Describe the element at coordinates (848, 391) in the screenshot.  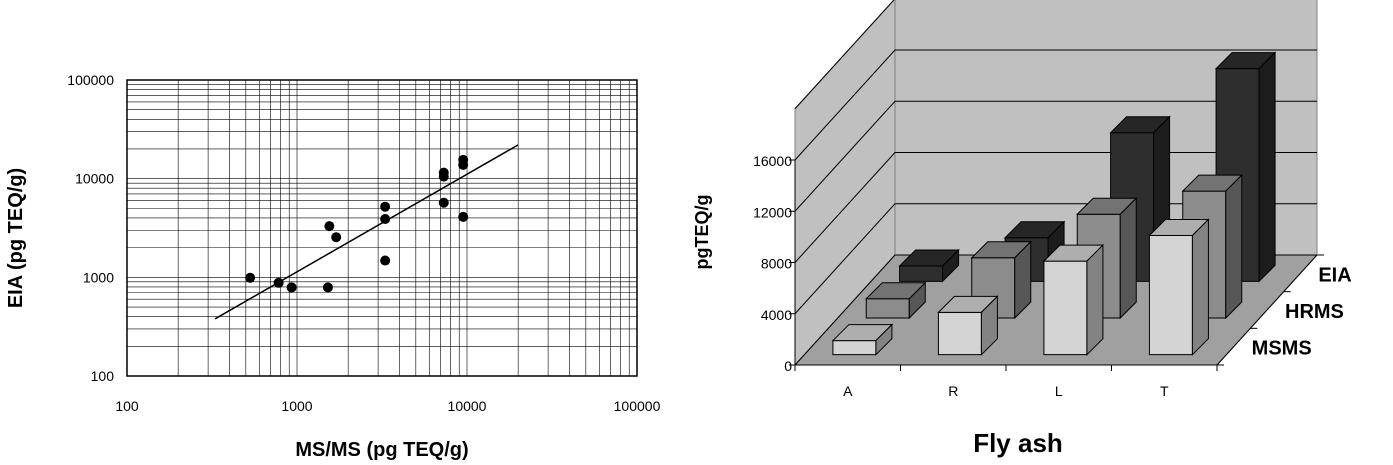
I see `bar-category-label: A` at that location.